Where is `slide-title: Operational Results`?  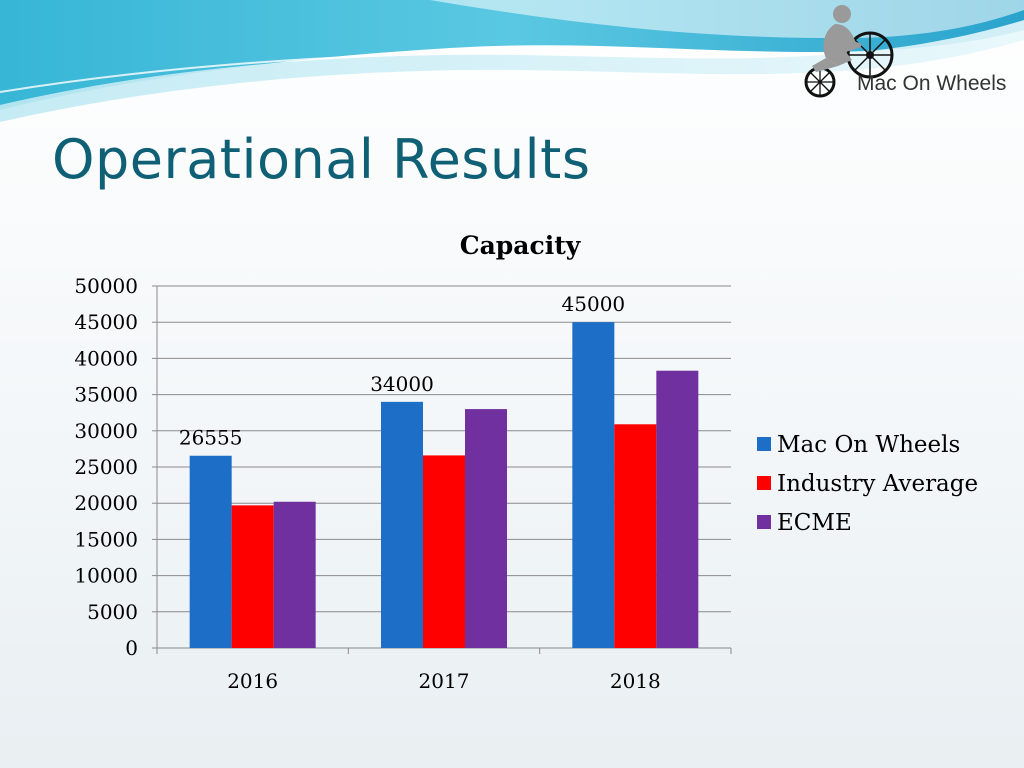
slide-title: Operational Results is located at coordinates (321, 159).